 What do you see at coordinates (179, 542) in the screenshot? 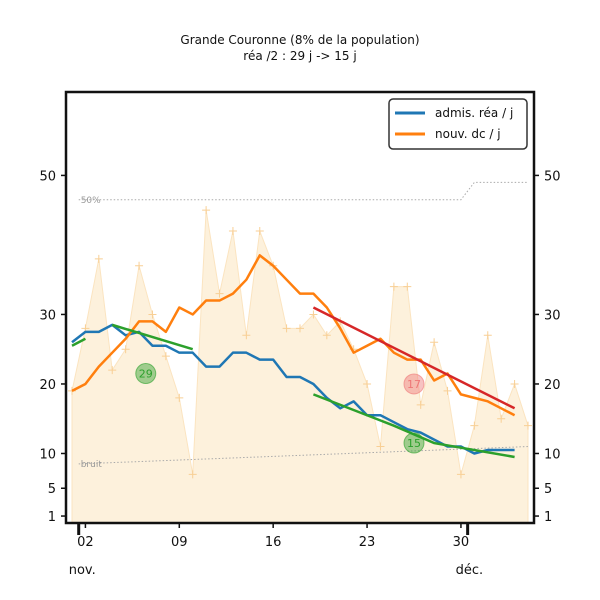
I see `x-tick-label: 09` at bounding box center [179, 542].